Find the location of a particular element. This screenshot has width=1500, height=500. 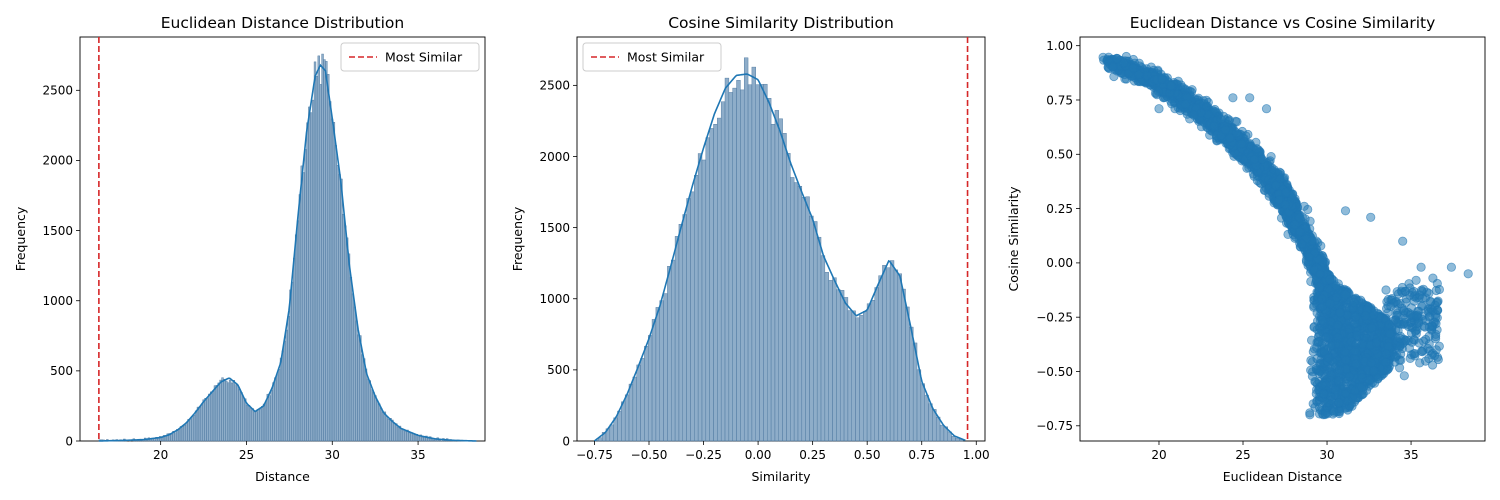

y-tick-label: 0.00 is located at coordinates (1059, 263).